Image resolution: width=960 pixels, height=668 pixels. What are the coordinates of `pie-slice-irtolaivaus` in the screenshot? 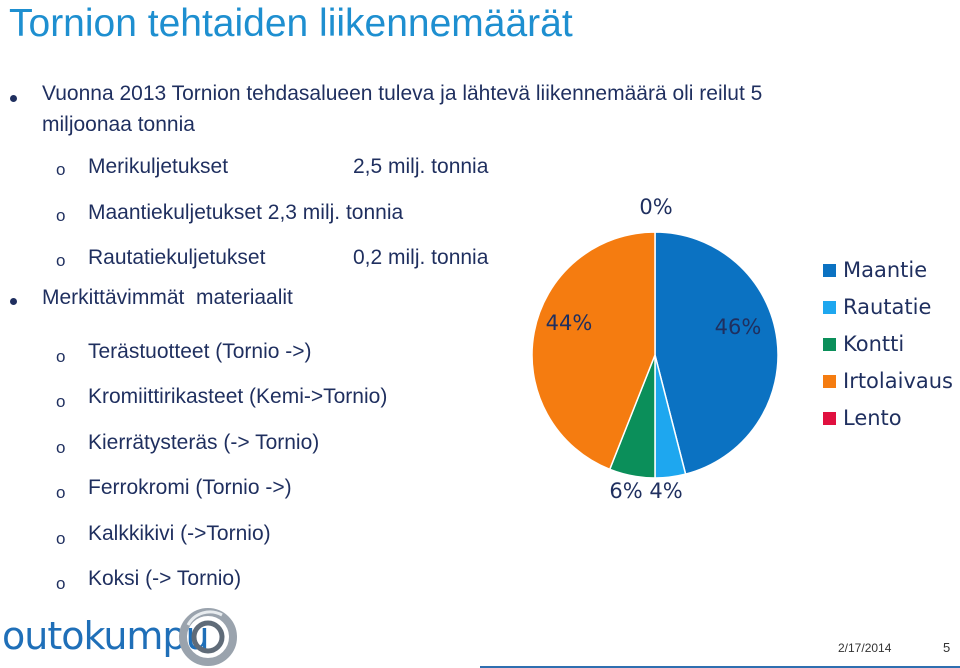 It's located at (593, 351).